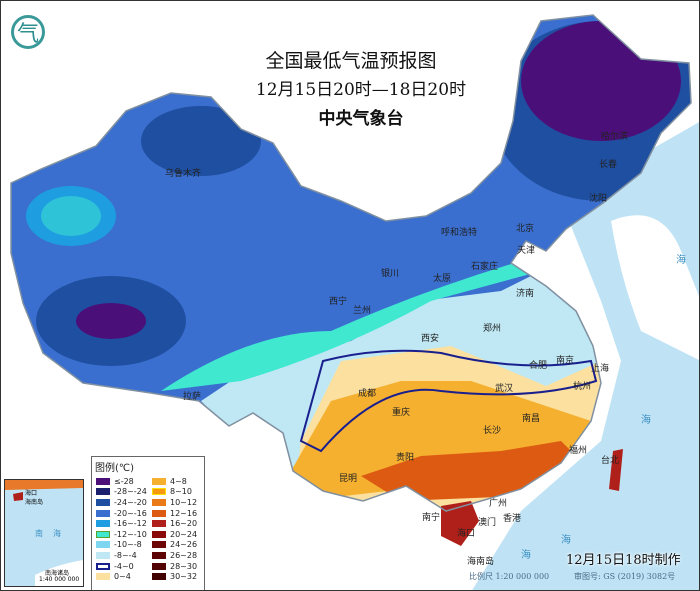 This screenshot has height=591, width=700. I want to click on legend-item: 16~20, so click(178, 523).